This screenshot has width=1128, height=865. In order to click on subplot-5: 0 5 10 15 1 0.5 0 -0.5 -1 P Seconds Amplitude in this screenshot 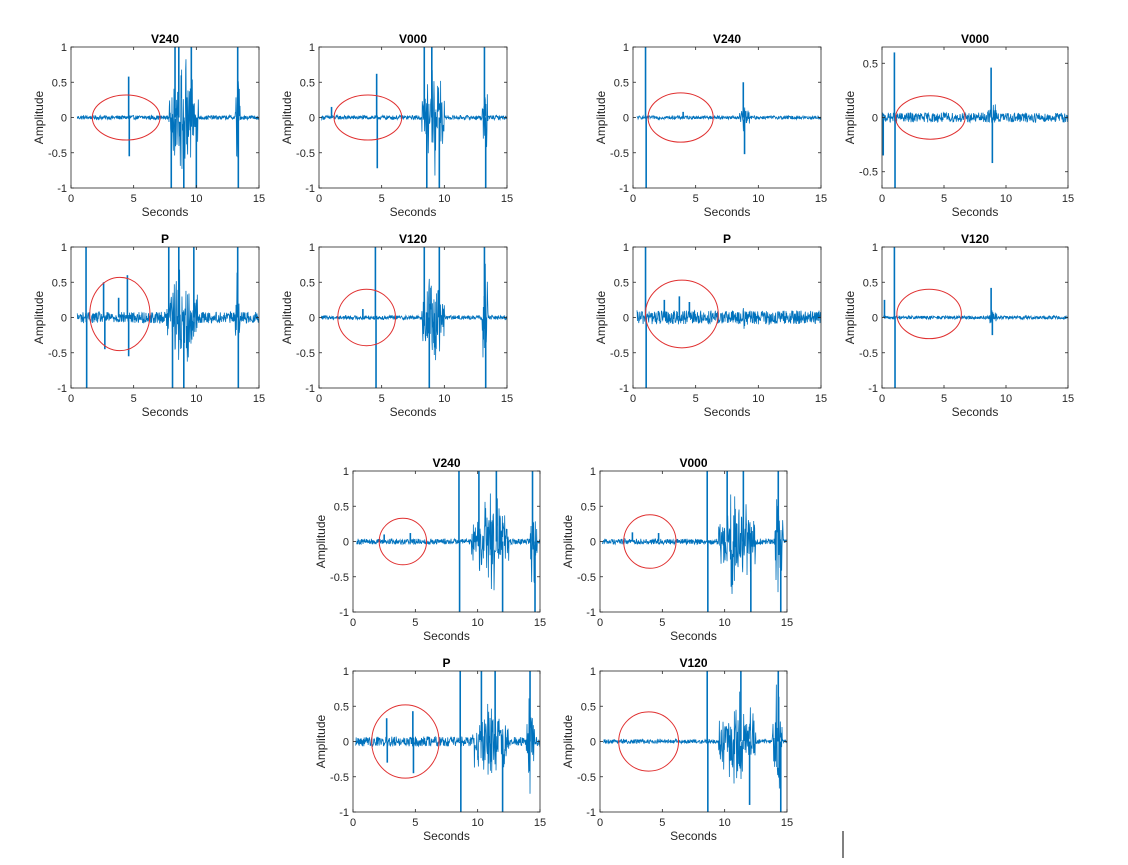, I will do `click(148, 325)`.